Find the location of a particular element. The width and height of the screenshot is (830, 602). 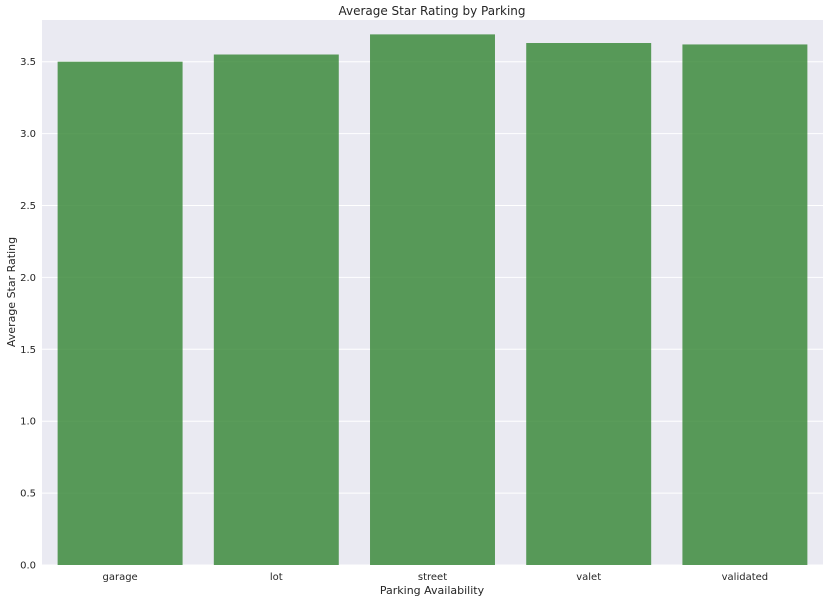

y-tick-label: 0.5 is located at coordinates (28, 494).